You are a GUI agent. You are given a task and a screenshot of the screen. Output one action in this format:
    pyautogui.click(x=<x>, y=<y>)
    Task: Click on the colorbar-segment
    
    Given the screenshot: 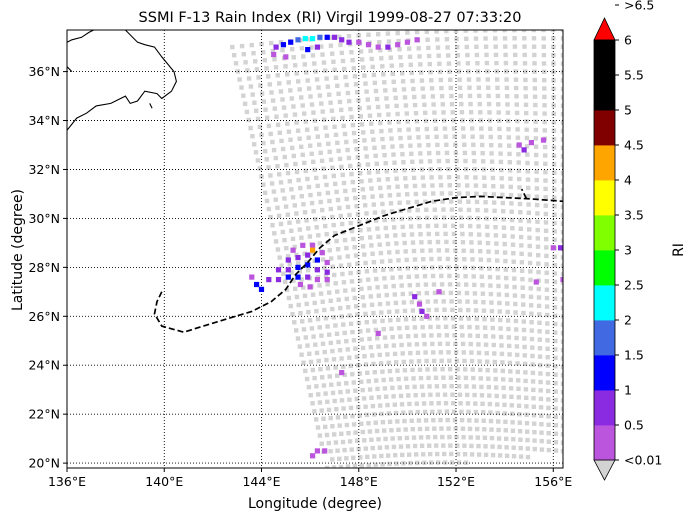 What is the action you would take?
    pyautogui.click(x=604, y=268)
    